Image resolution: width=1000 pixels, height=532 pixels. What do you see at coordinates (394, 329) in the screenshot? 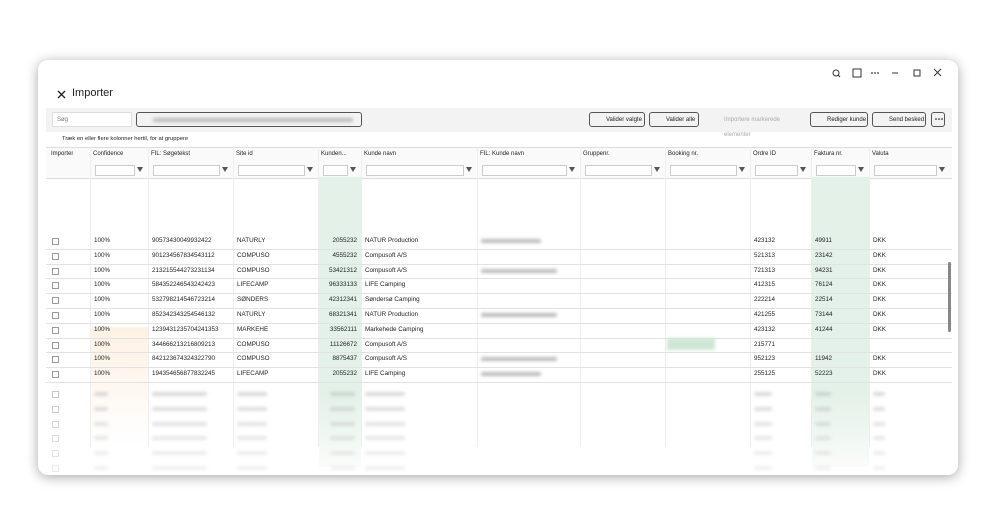
I see `table-cell: Markehede Camping` at bounding box center [394, 329].